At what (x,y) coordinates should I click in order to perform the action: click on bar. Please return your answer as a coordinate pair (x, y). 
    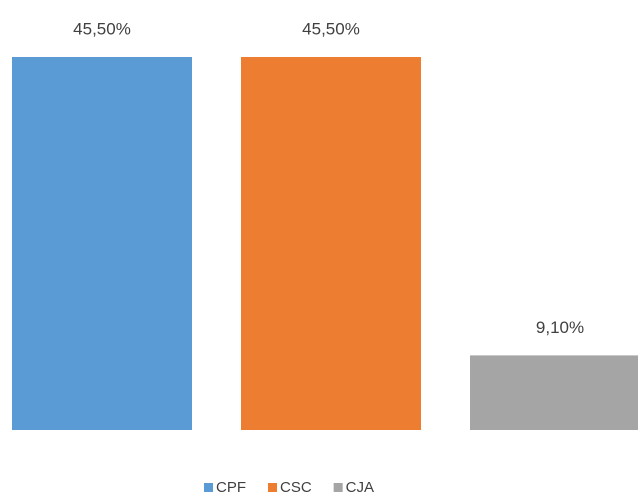
    Looking at the image, I should click on (554, 392).